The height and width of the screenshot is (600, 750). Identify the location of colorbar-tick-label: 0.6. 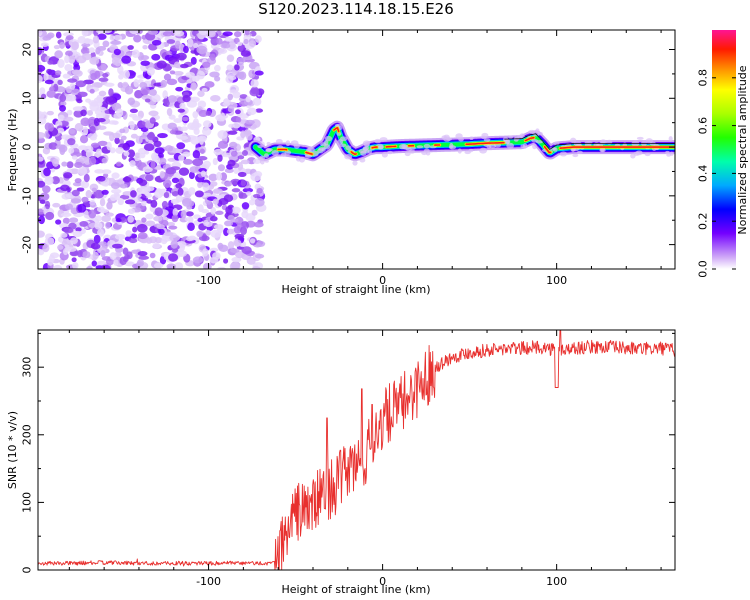
(703, 126).